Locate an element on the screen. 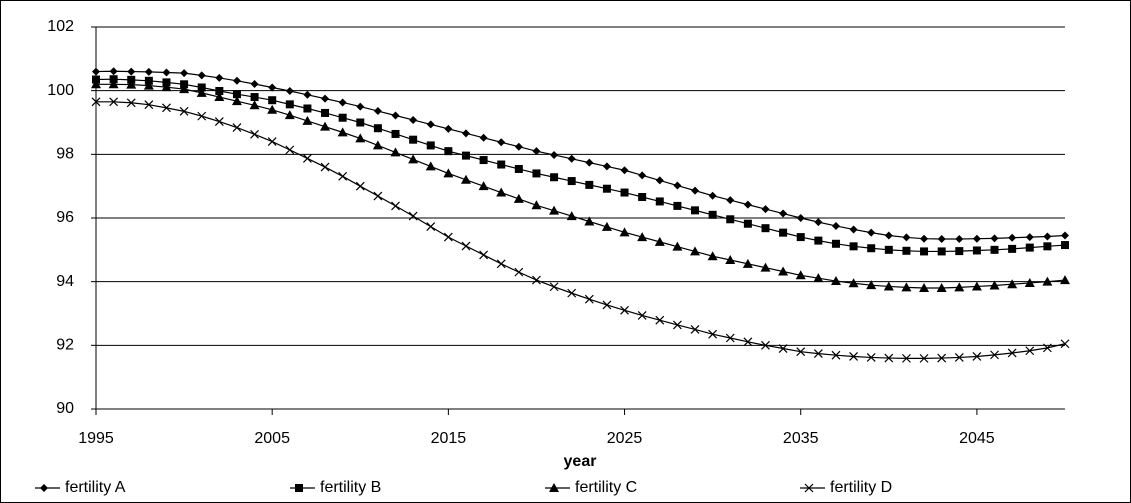 This screenshot has height=503, width=1131. y-tick-label: 100 is located at coordinates (60, 90).